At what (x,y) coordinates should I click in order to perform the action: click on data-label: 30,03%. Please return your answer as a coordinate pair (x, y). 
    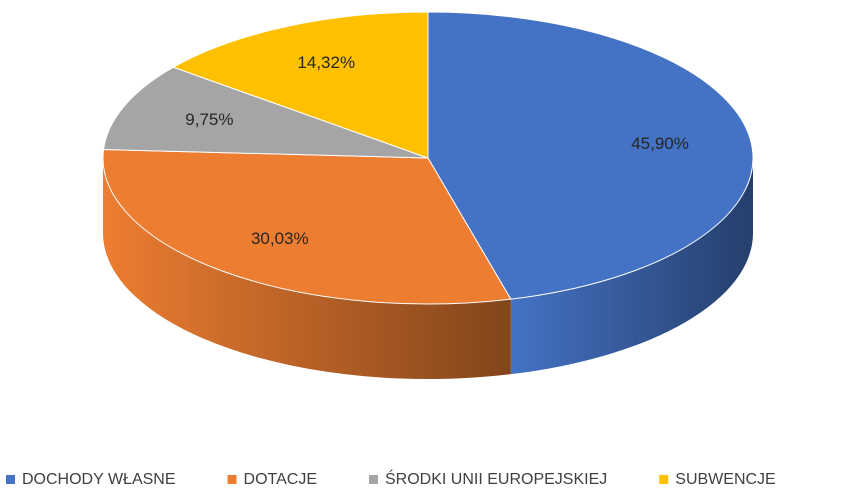
    Looking at the image, I should click on (280, 238).